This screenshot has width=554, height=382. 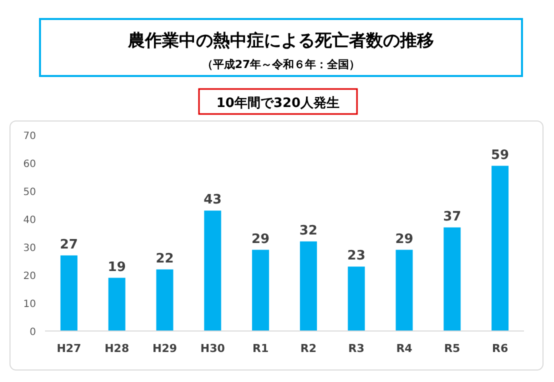 What do you see at coordinates (29, 276) in the screenshot?
I see `y-tick-label: 20` at bounding box center [29, 276].